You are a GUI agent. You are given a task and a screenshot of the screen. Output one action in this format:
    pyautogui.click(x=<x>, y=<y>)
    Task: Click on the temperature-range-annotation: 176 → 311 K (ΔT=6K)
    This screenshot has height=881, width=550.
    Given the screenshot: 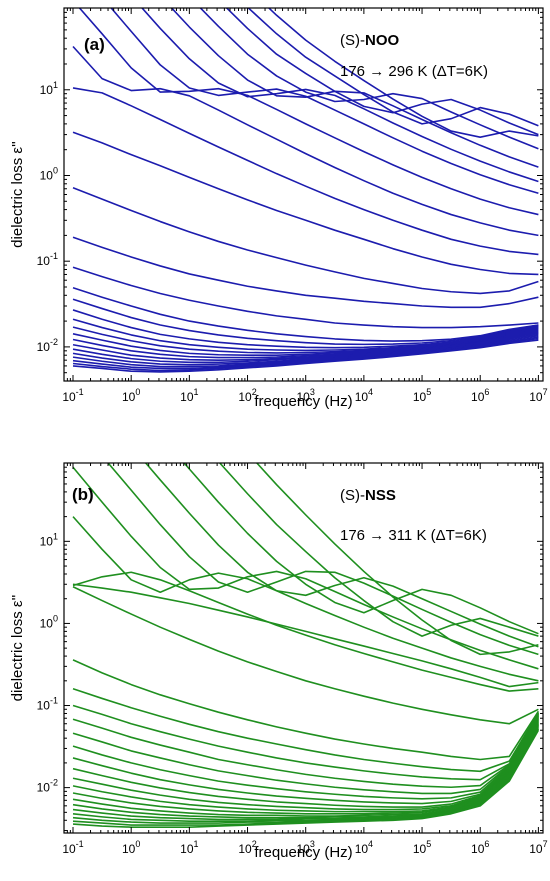 What is the action you would take?
    pyautogui.click(x=413, y=535)
    